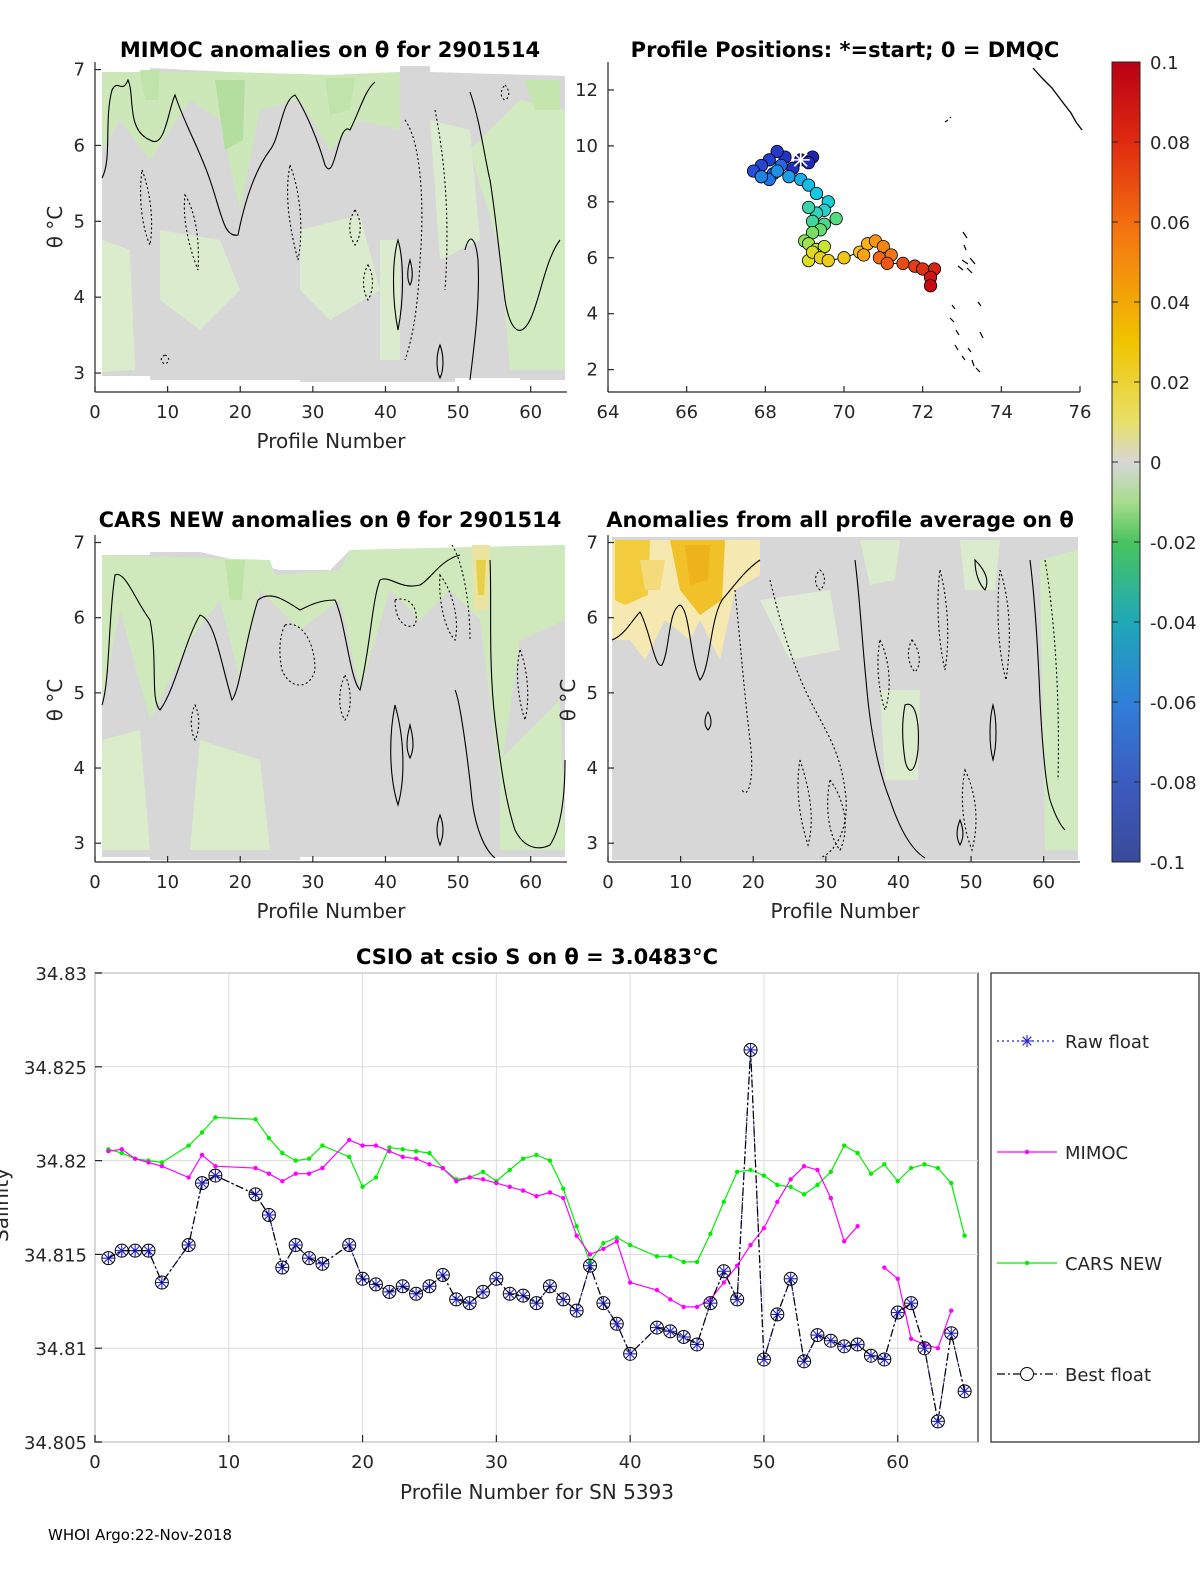 This screenshot has height=1575, width=1200. I want to click on x-tick-label: 0, so click(94, 412).